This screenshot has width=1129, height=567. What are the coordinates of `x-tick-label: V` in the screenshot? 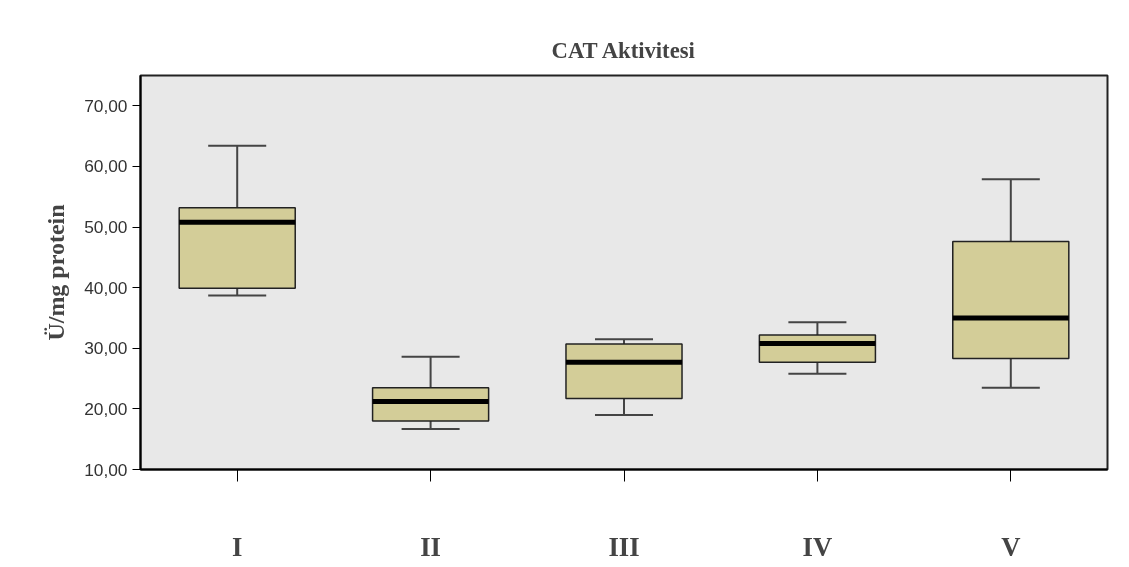 It's located at (1011, 546).